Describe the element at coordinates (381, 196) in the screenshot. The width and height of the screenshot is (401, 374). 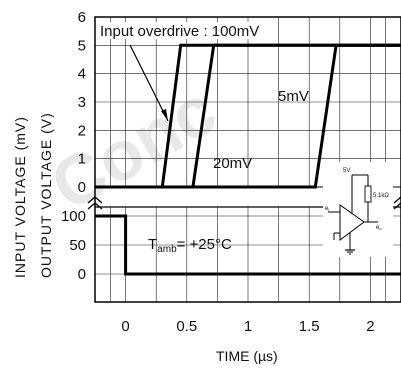
I see `inset-resistor-label: 5.1kΩ` at that location.